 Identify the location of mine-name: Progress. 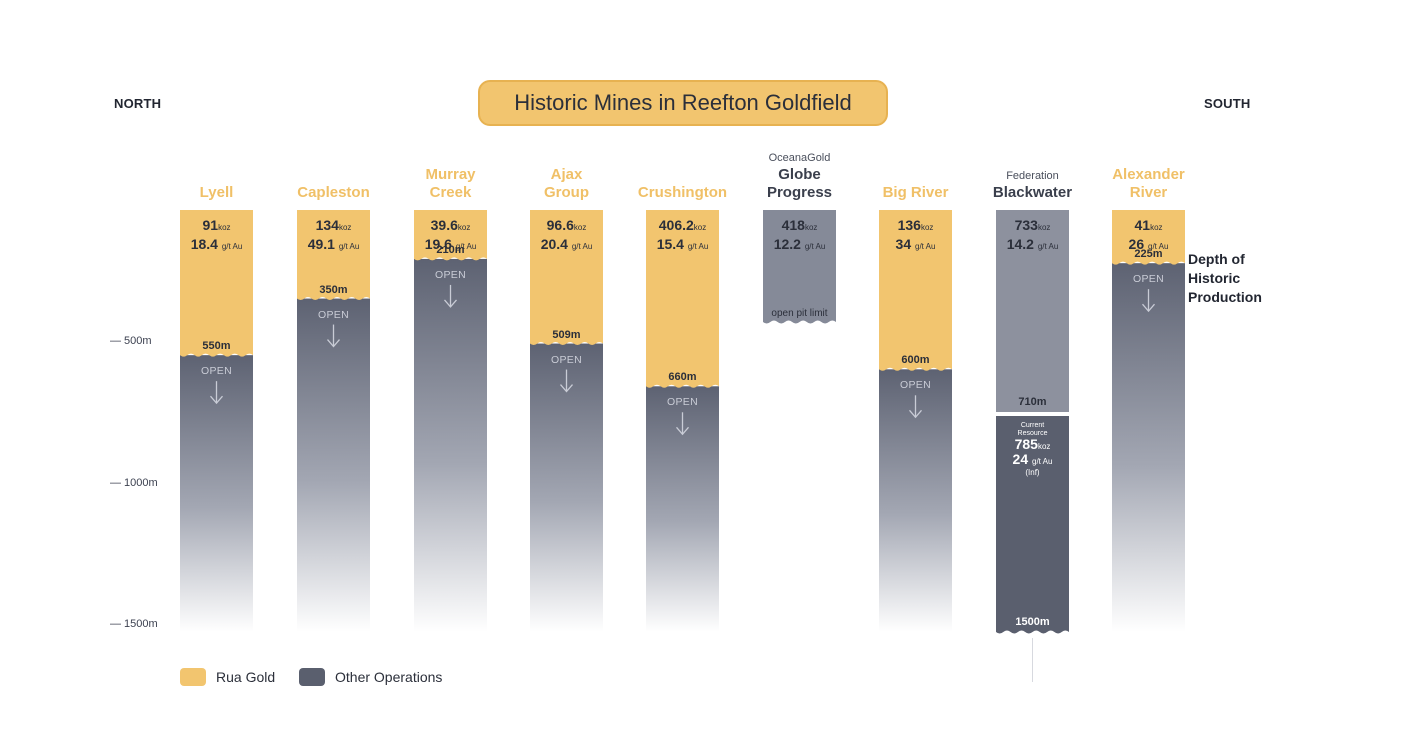
(799, 192).